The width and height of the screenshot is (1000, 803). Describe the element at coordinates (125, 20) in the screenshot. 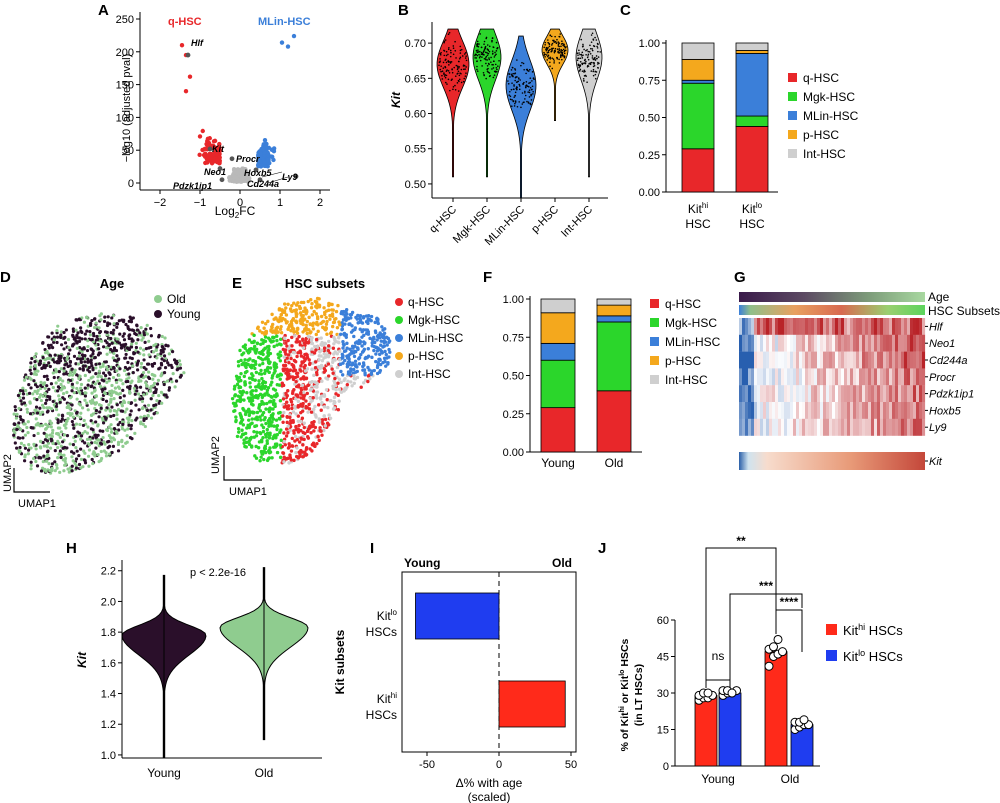

I see `y-tick-label: 250` at that location.